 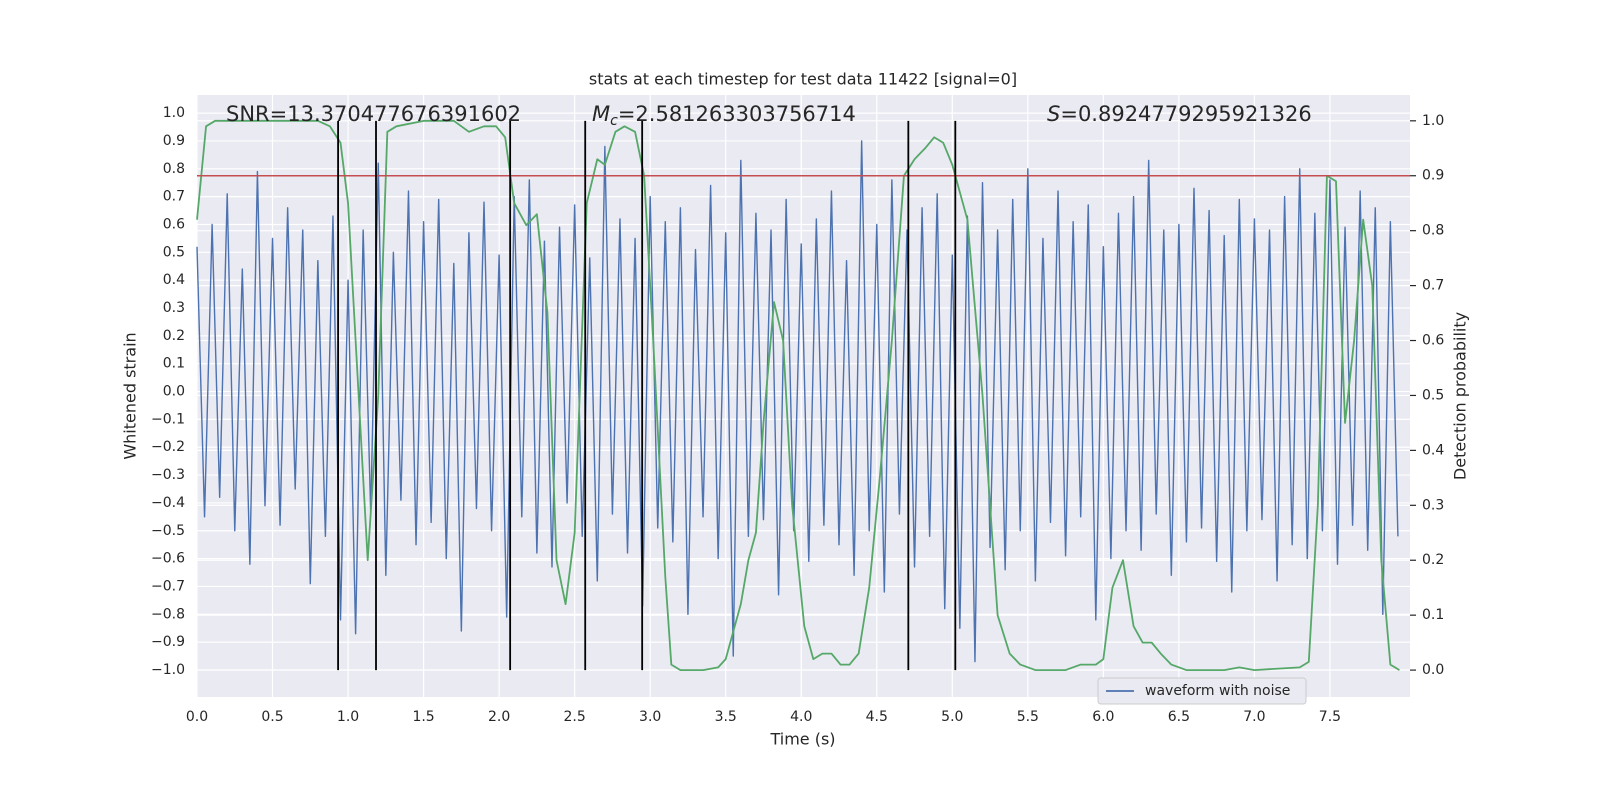 What do you see at coordinates (174, 252) in the screenshot?
I see `y-tick-label: 0.5` at bounding box center [174, 252].